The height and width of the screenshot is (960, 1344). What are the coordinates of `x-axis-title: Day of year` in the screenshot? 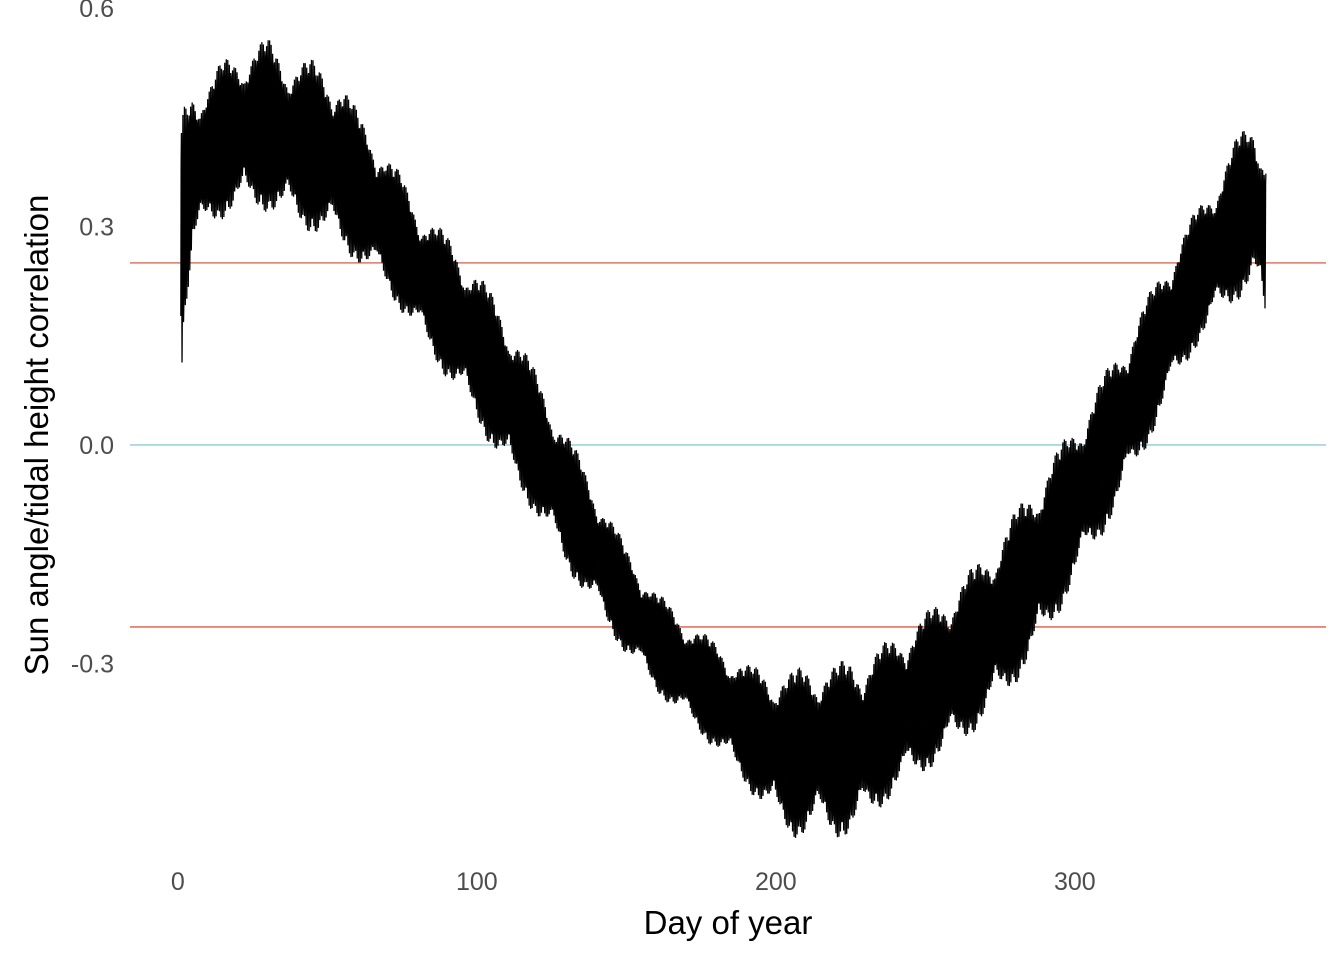 It's located at (728, 922).